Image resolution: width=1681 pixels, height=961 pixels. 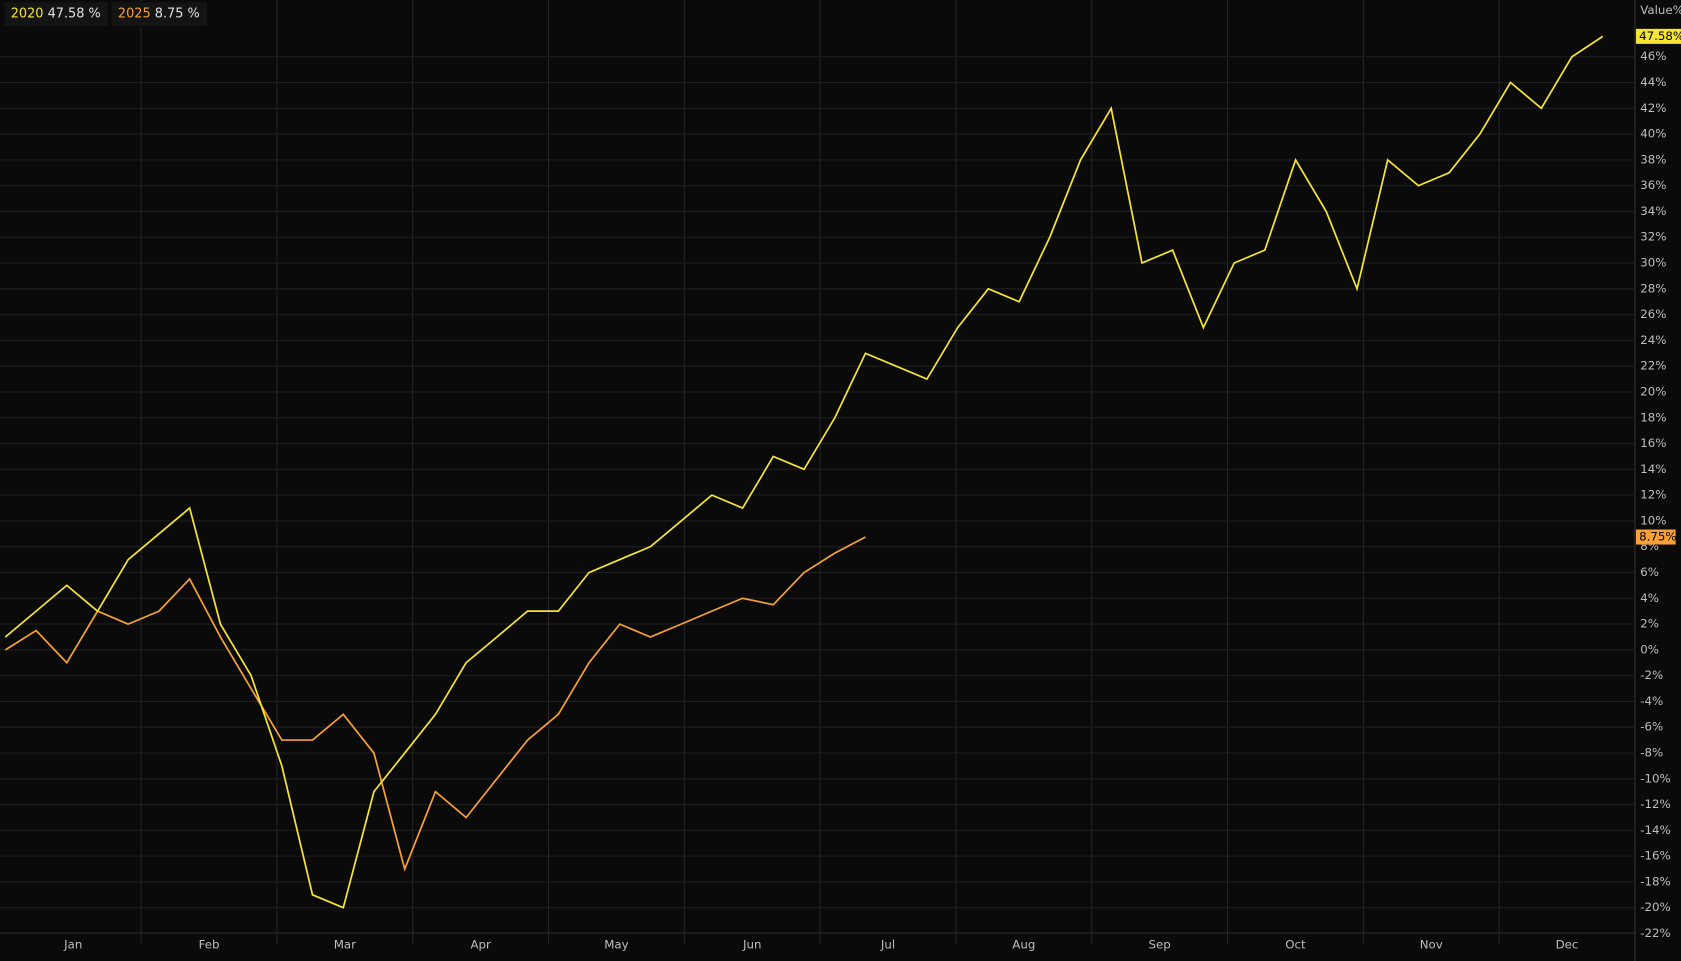 I want to click on y-tick-label: 6%, so click(x=1649, y=572).